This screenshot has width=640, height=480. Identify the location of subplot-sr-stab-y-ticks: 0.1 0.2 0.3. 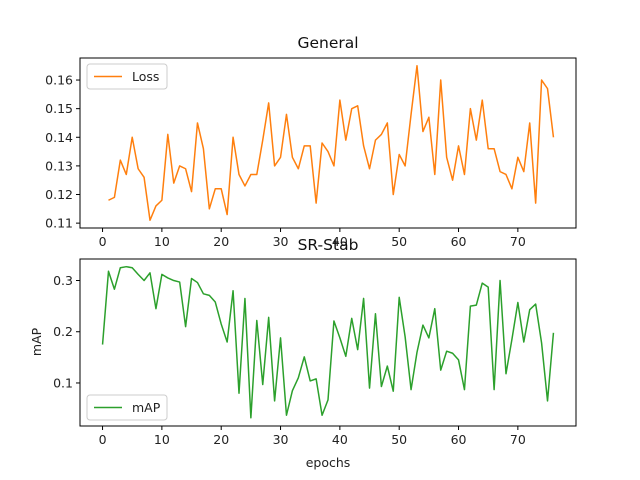
(66, 331).